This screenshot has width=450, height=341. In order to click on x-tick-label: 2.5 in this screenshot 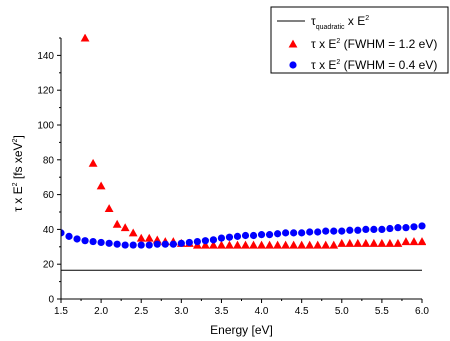, I will do `click(141, 311)`.